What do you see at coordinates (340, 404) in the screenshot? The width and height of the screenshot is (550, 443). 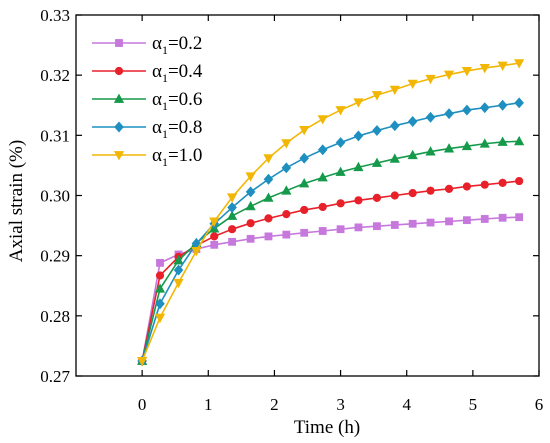 I see `x-tick-label: 3` at bounding box center [340, 404].